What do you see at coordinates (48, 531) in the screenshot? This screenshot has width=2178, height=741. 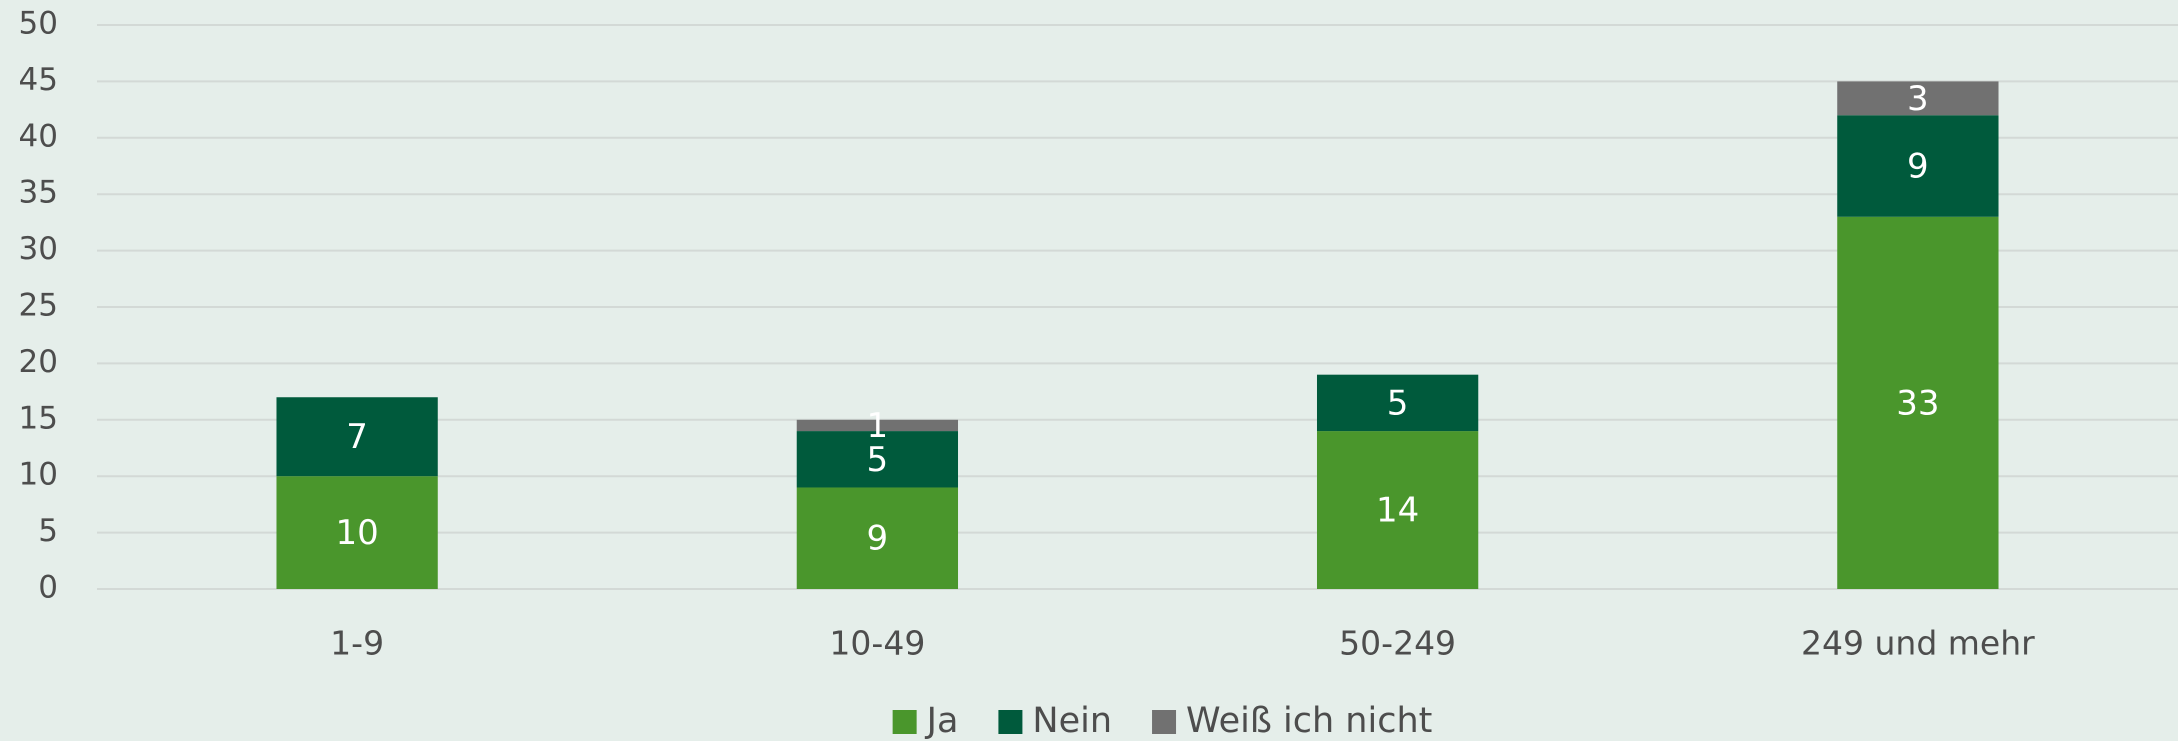 I see `y-tick-label: 5` at bounding box center [48, 531].